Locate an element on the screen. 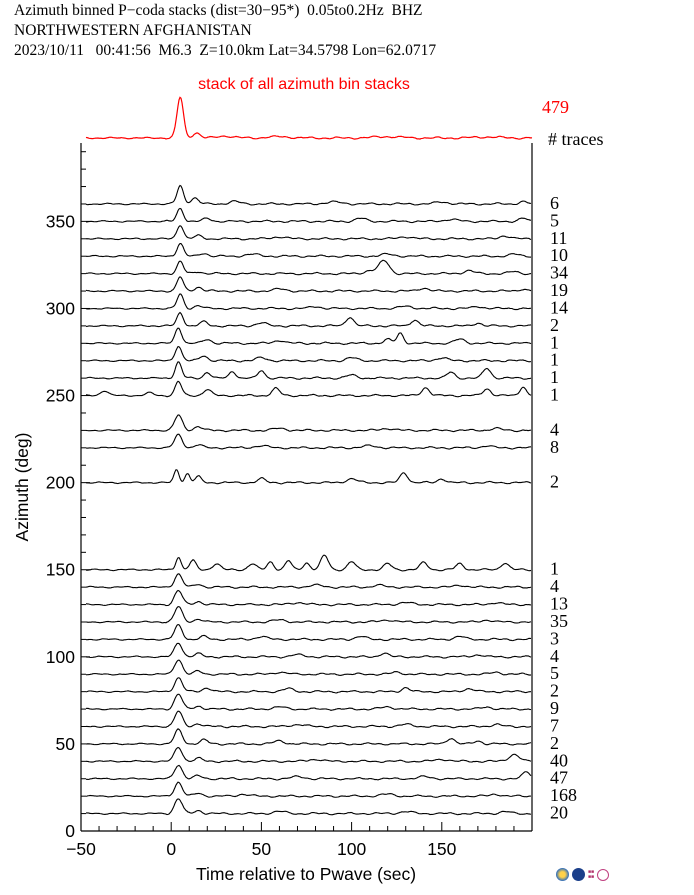 This screenshot has height=895, width=694. cage-sage-logo-icon: ■■ ■■ is located at coordinates (591, 874).